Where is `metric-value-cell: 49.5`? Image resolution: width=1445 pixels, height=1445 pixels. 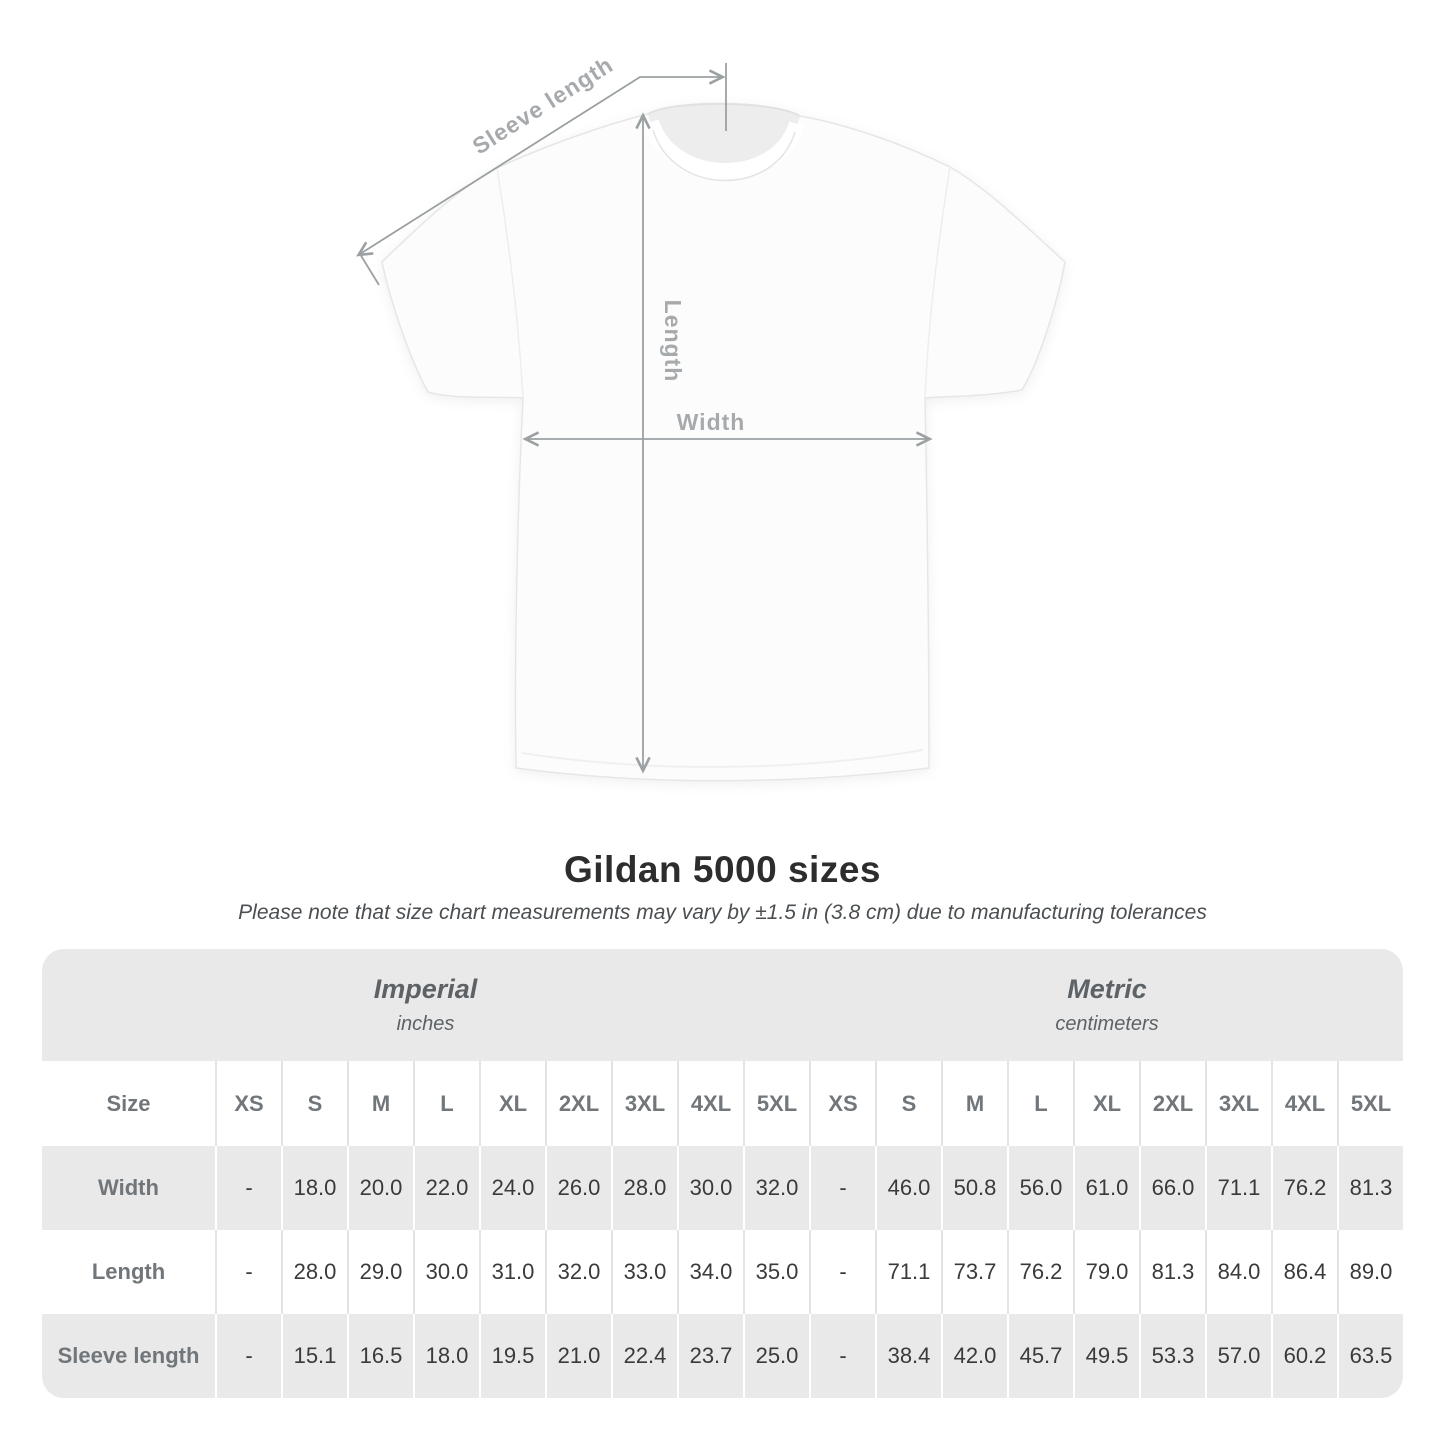
metric-value-cell: 49.5 is located at coordinates (1107, 1356).